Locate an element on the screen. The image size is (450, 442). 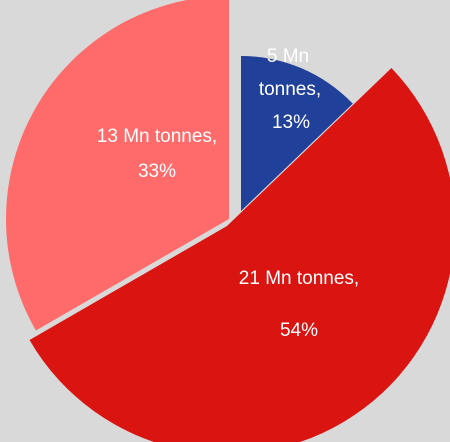
slice-label-1-line-1: 5 Mn is located at coordinates (288, 56).